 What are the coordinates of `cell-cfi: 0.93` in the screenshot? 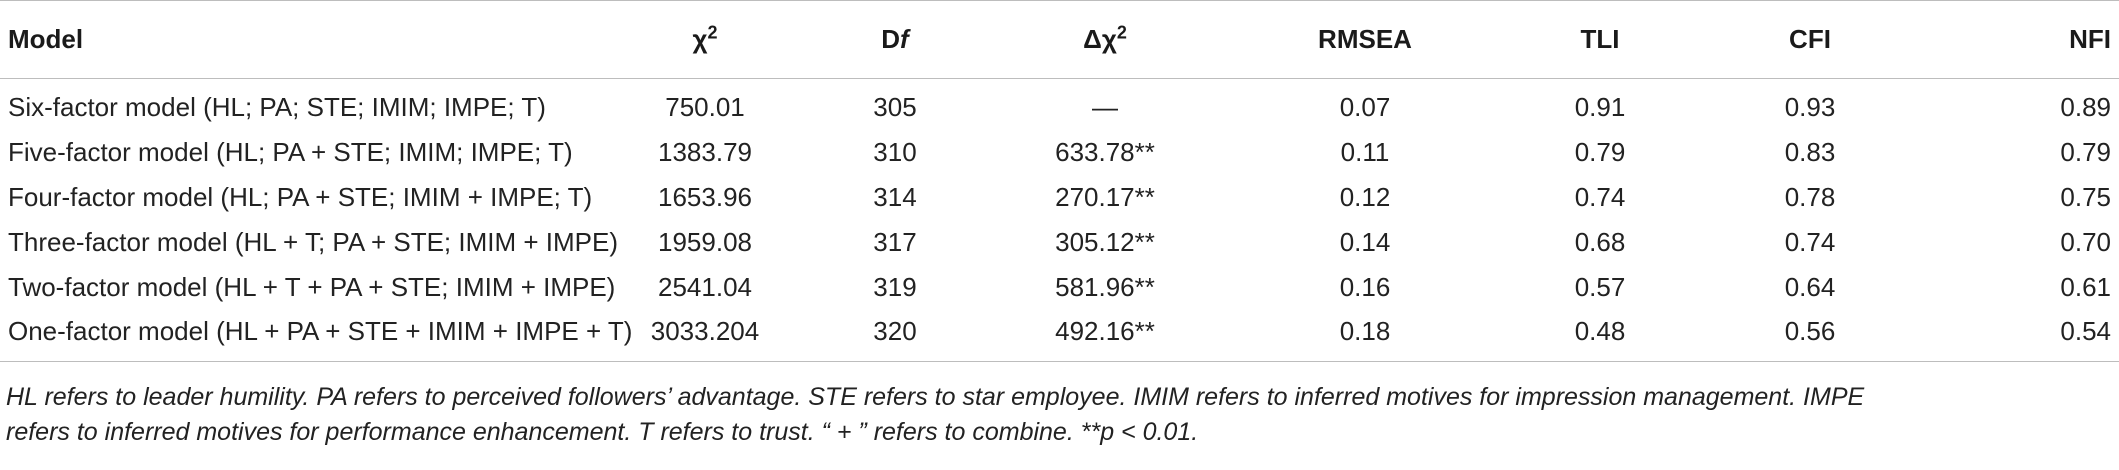 It's located at (1810, 106).